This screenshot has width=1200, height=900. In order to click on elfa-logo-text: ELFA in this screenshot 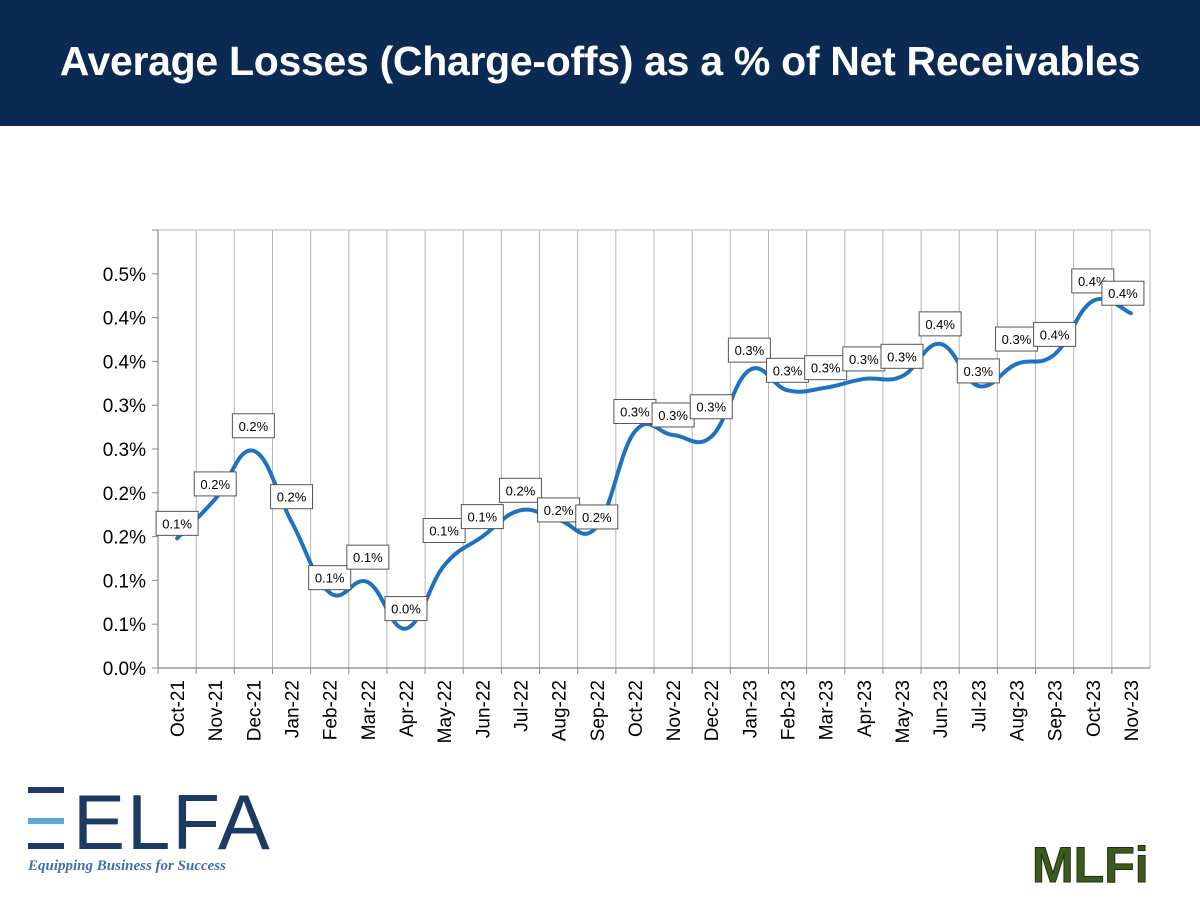, I will do `click(172, 825)`.